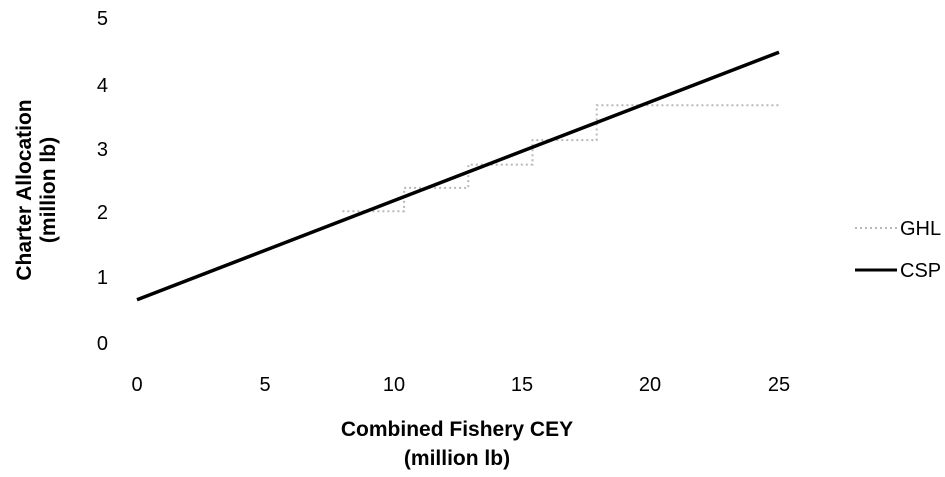  Describe the element at coordinates (136, 385) in the screenshot. I see `x-tick-label: 0` at that location.